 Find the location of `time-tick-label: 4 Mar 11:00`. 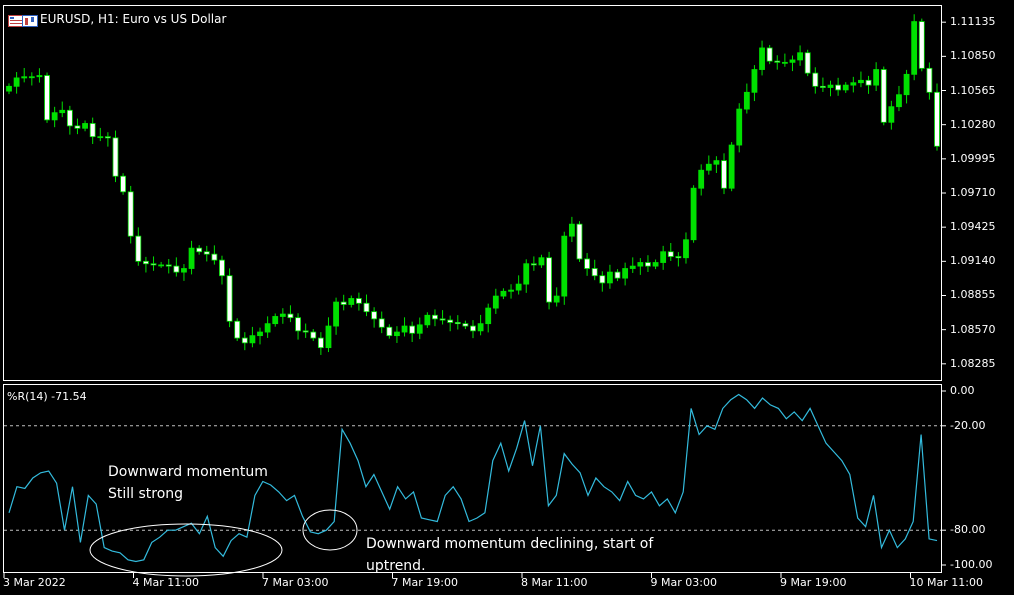

time-tick-label: 4 Mar 11:00 is located at coordinates (165, 582).